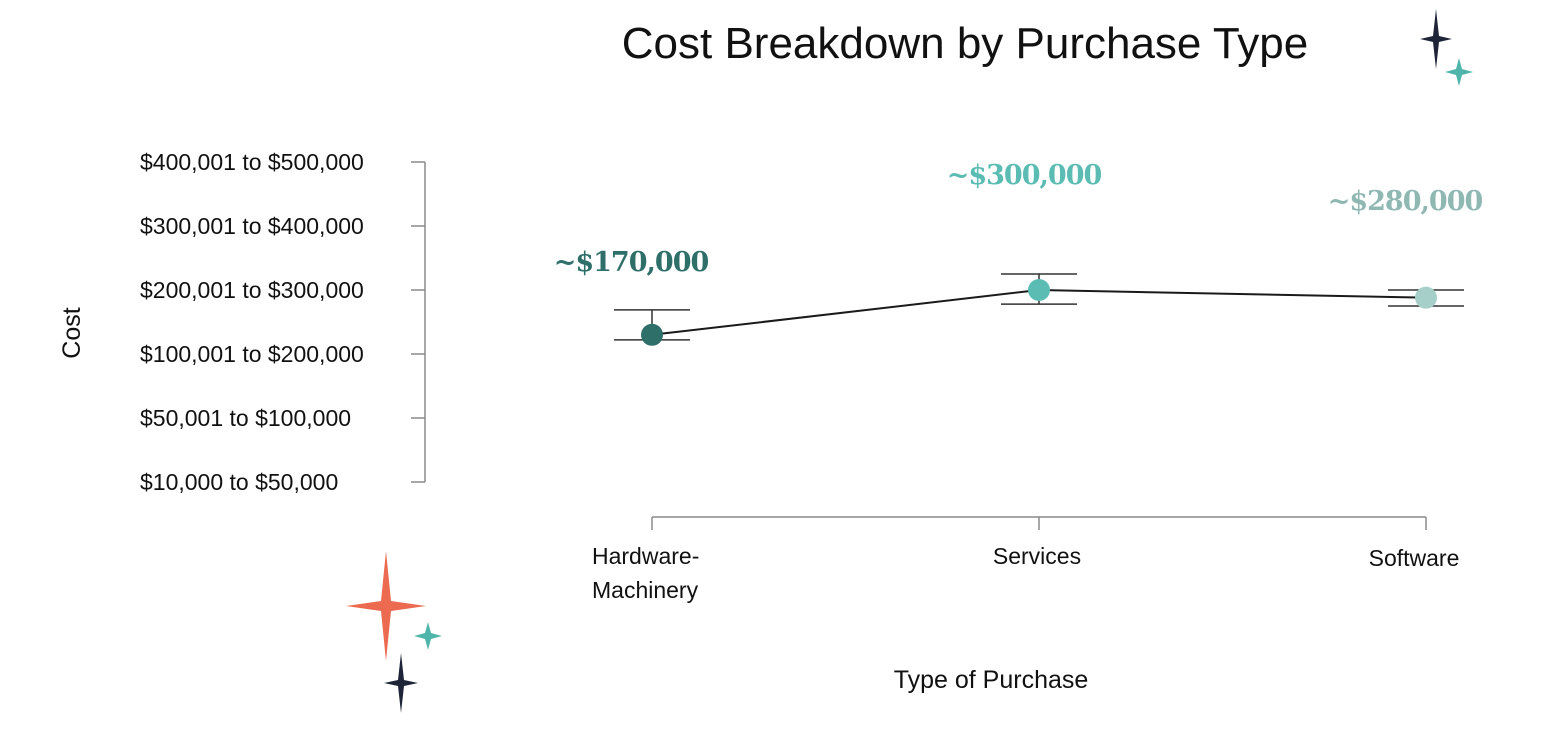  I want to click on y-tick-label: $300,001 to $400,000, so click(252, 226).